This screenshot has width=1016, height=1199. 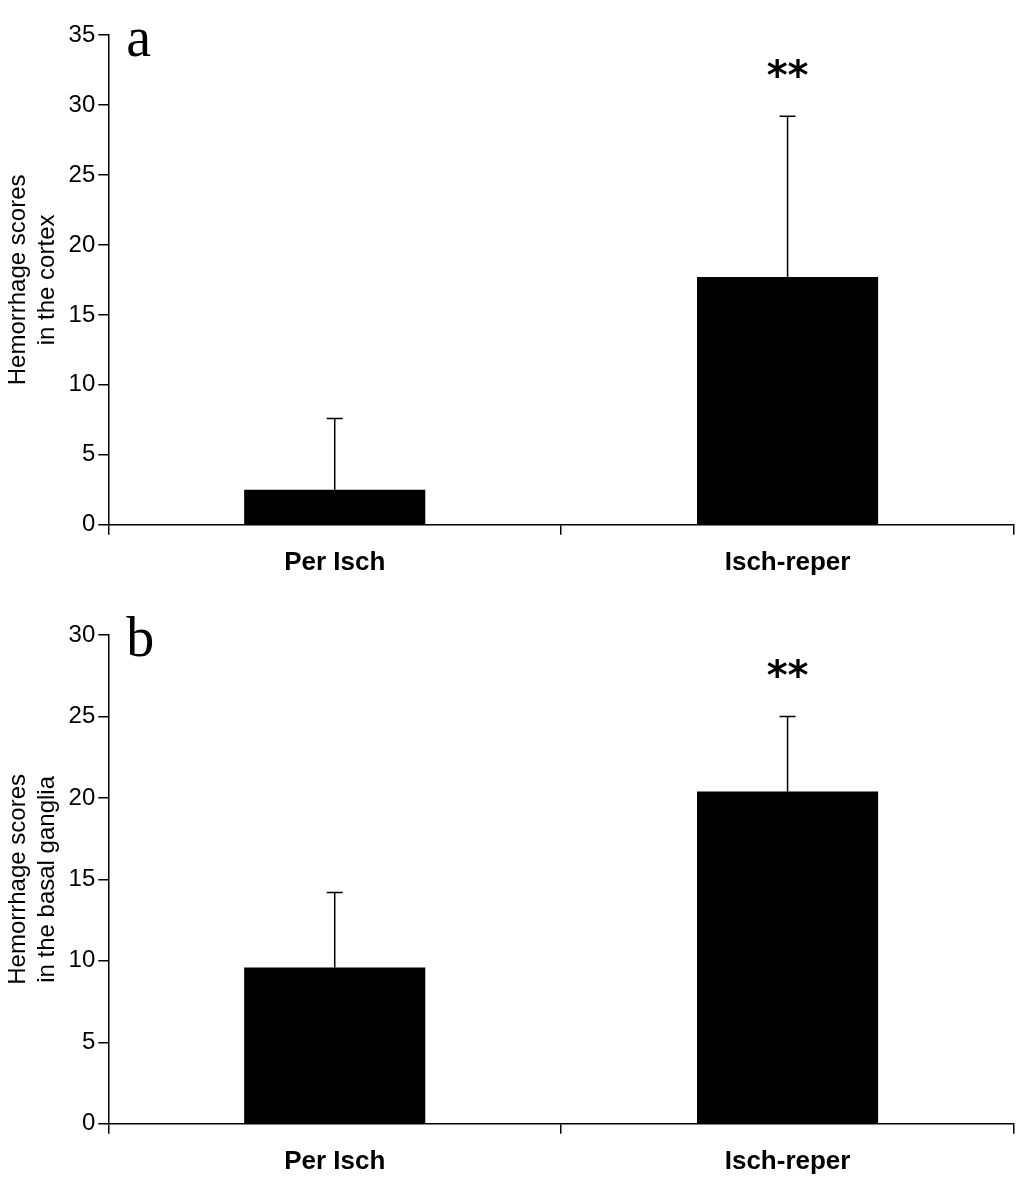 I want to click on chart-title: b, so click(x=140, y=636).